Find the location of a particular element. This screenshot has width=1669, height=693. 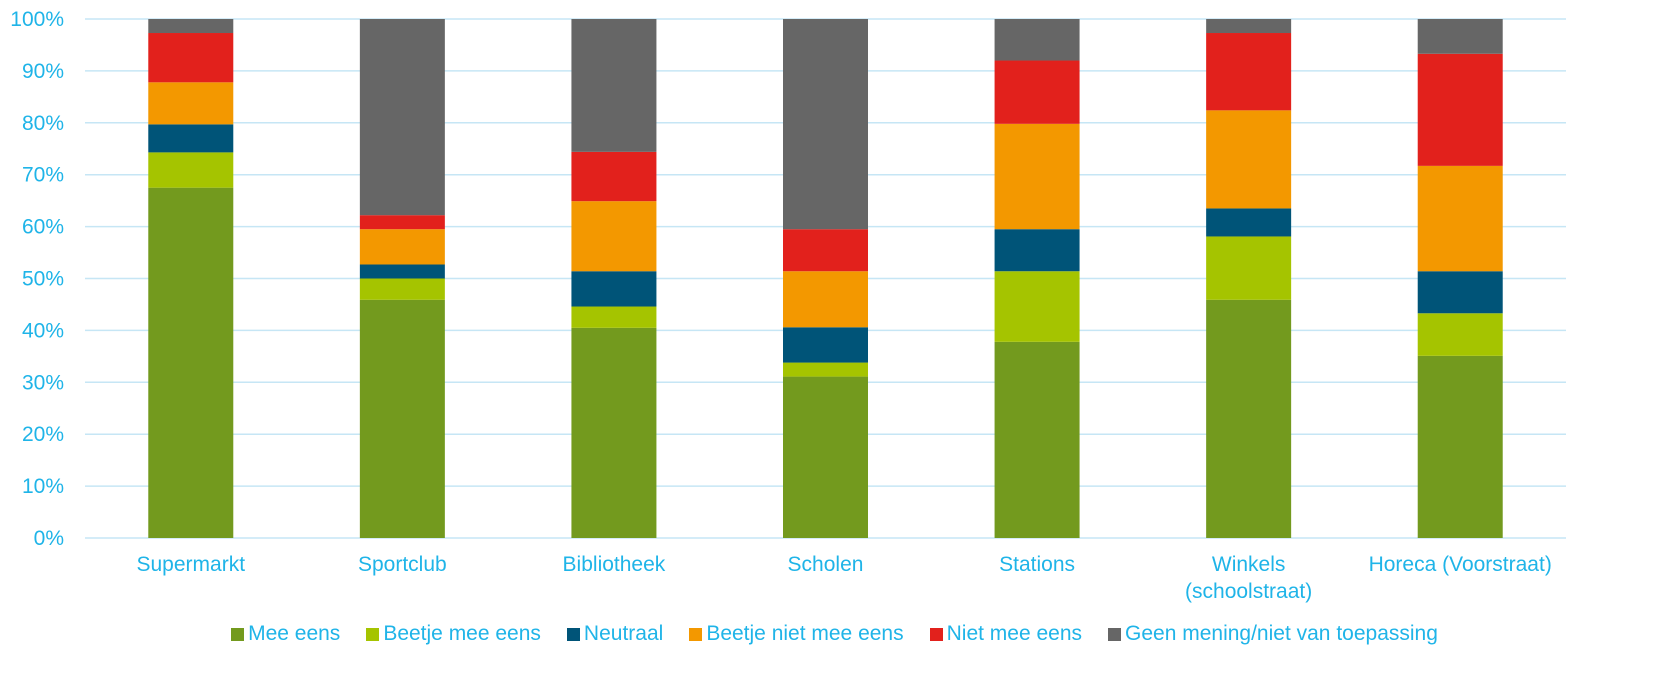

legend-label: Neutraal is located at coordinates (623, 633).